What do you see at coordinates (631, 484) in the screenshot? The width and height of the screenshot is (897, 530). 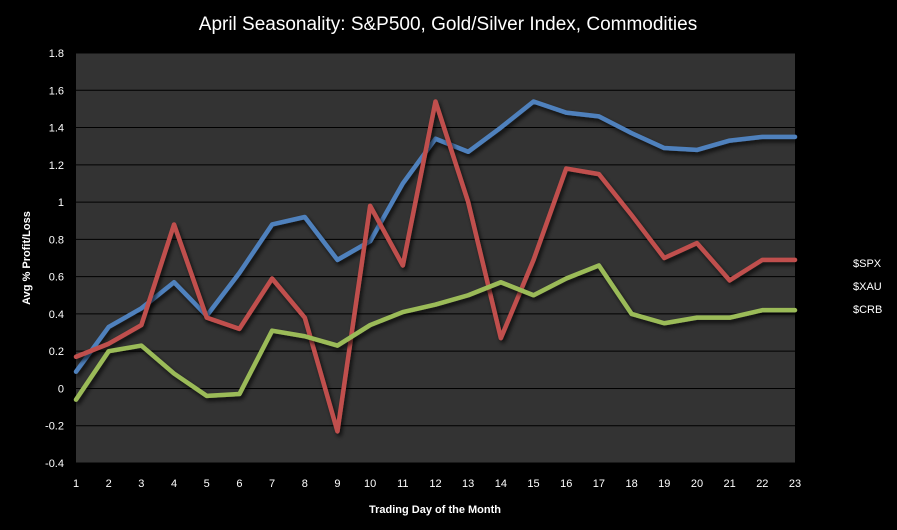 I see `x-tick-label: 18` at bounding box center [631, 484].